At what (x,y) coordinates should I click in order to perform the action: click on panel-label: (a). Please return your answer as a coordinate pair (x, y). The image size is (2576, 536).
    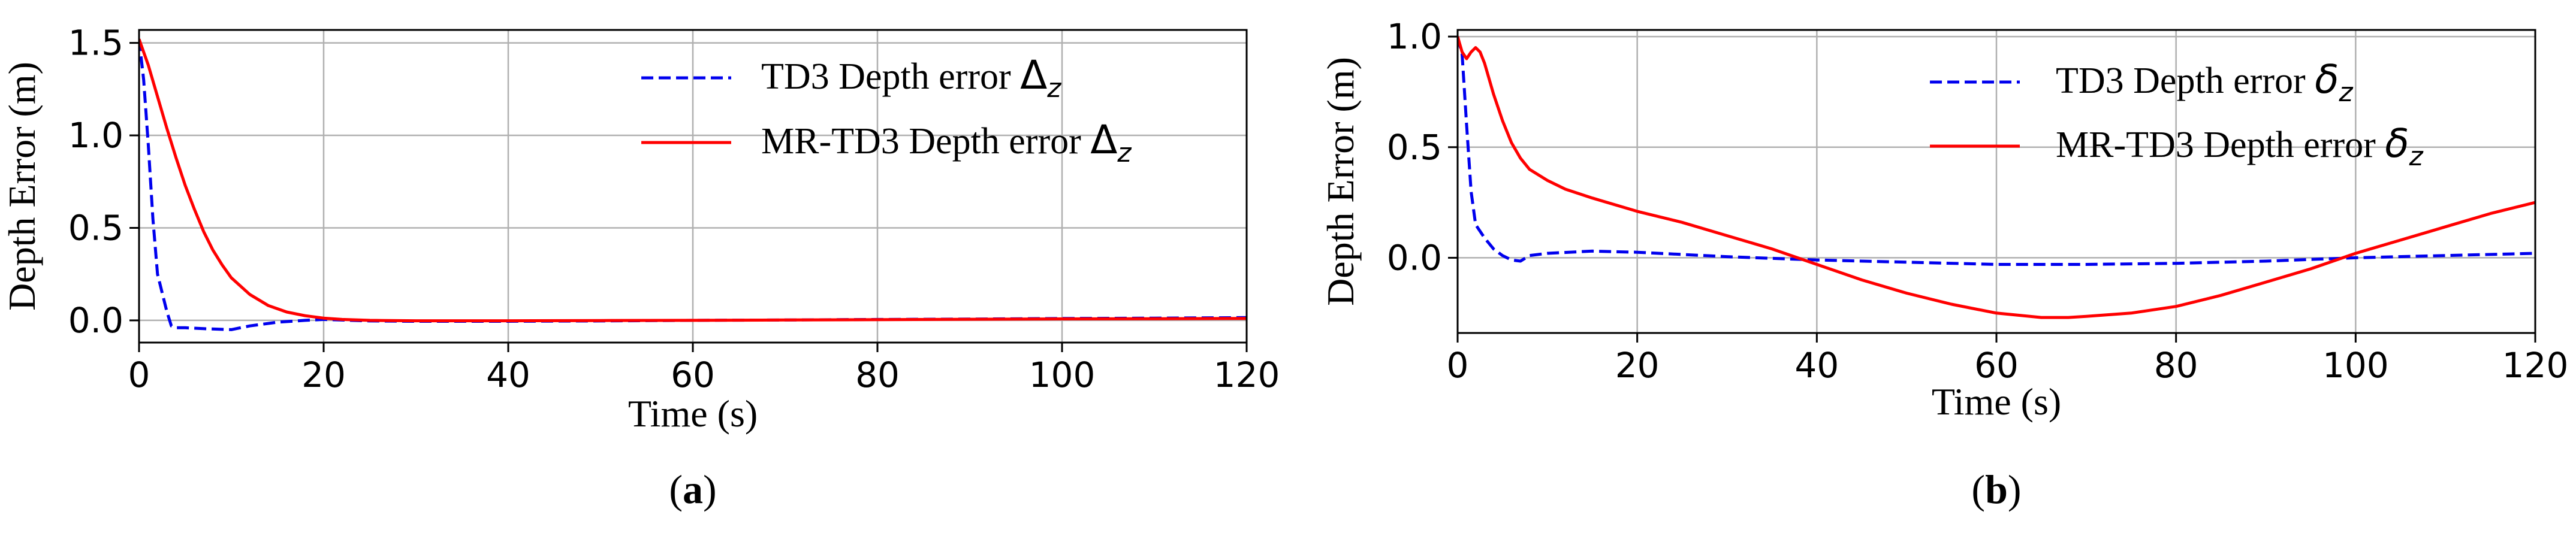
    Looking at the image, I should click on (693, 489).